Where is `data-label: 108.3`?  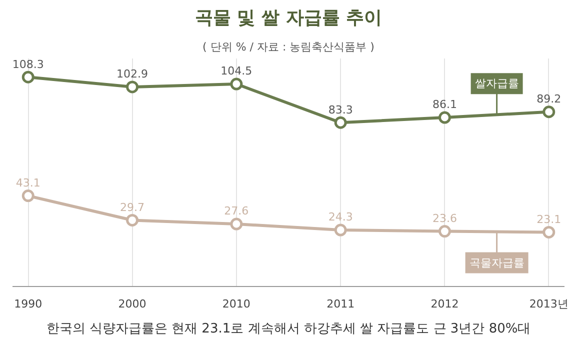 data-label: 108.3 is located at coordinates (28, 64).